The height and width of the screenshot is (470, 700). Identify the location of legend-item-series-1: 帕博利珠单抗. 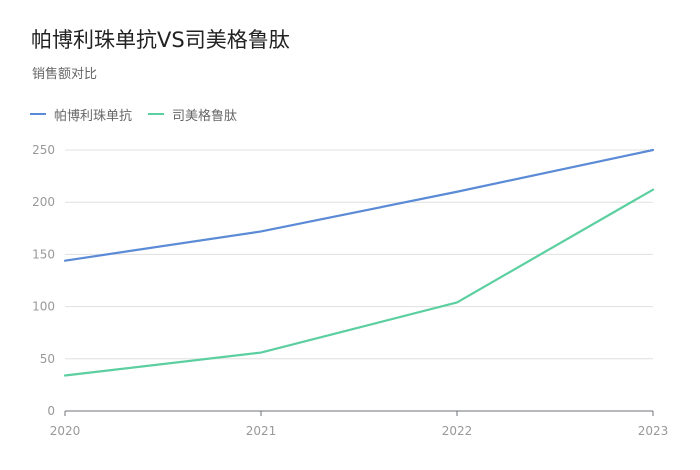
(81, 114).